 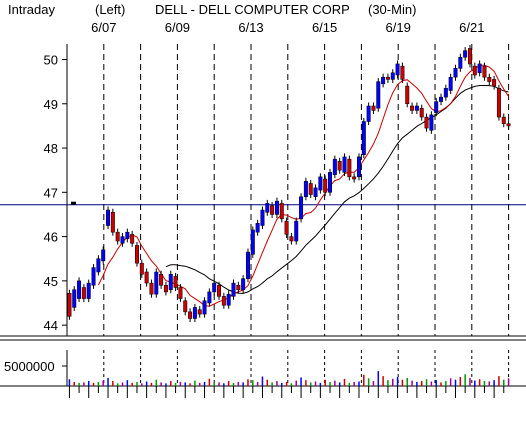 I want to click on date-label: 6/21, so click(x=471, y=27).